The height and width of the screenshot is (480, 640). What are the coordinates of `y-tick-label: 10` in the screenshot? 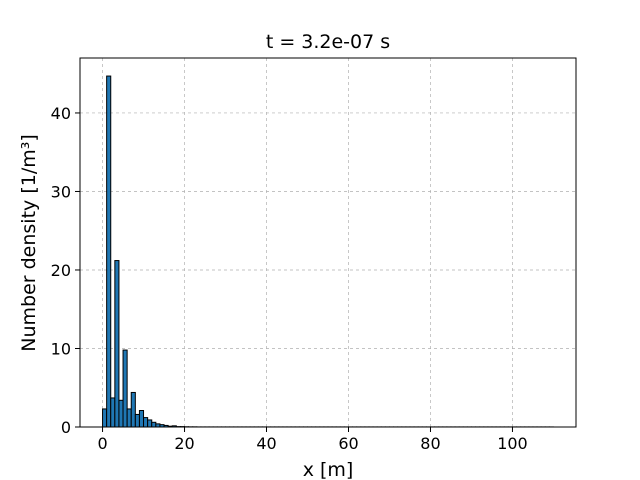 It's located at (61, 348).